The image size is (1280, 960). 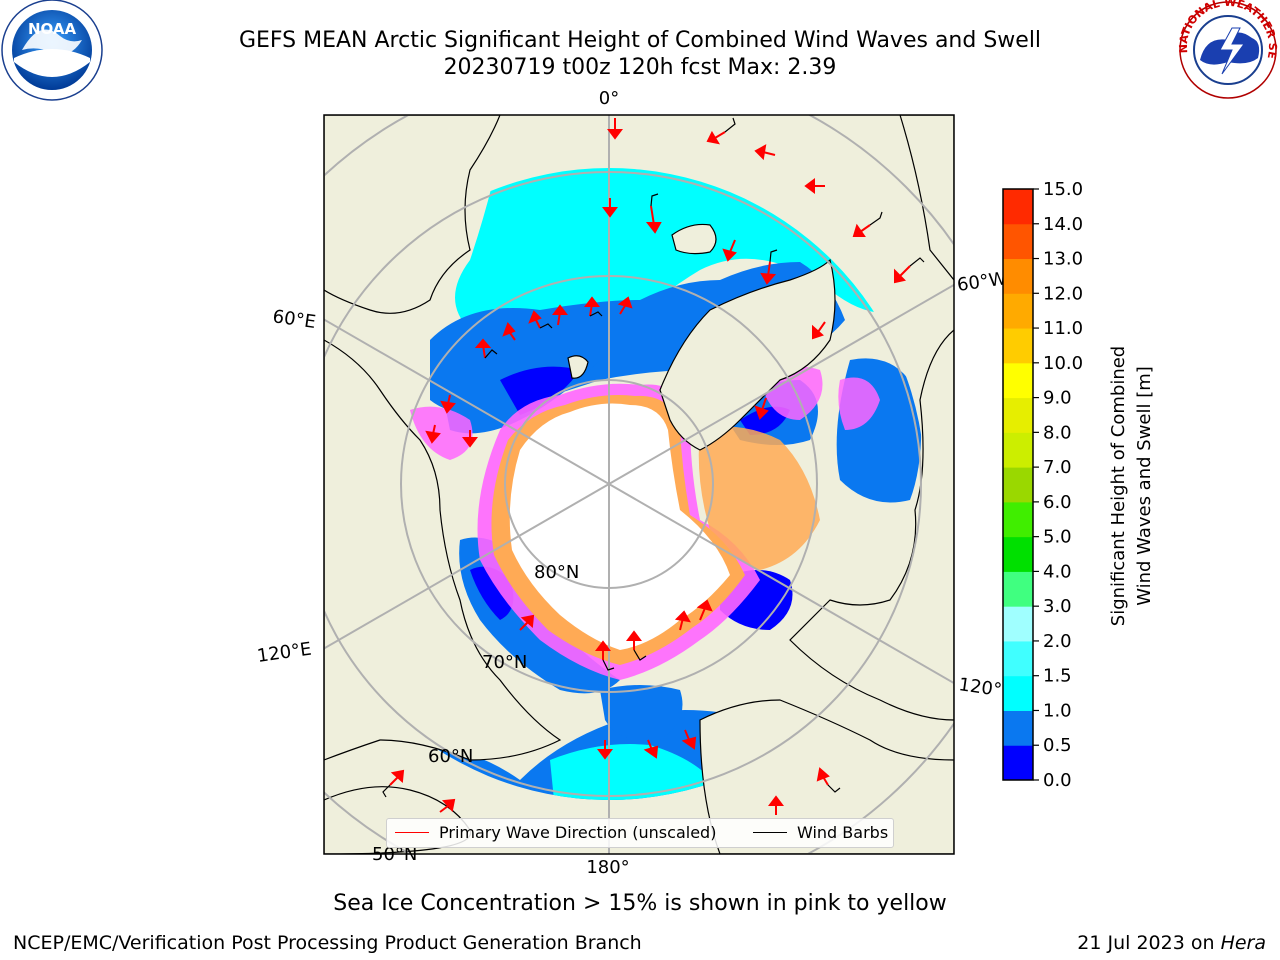 I want to click on ocean-pacific-high, so click(x=635, y=772).